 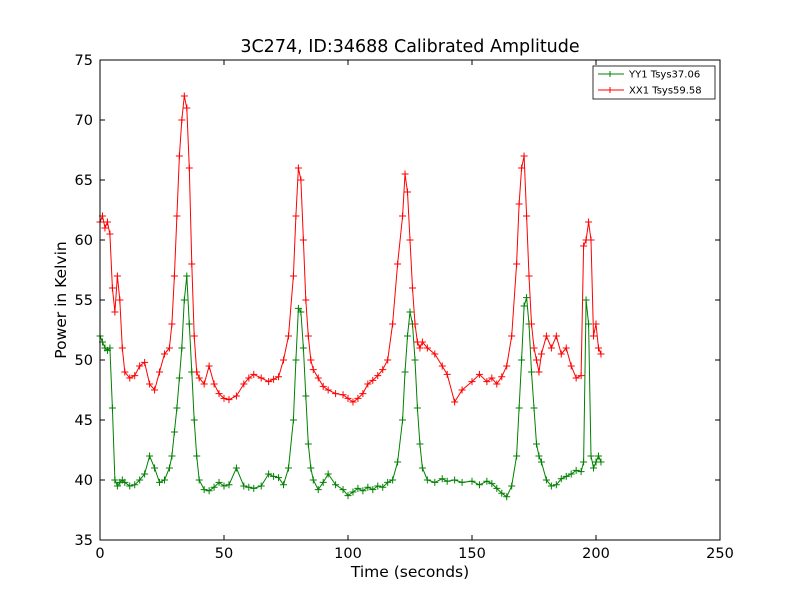 I want to click on legend-marker-xx1, so click(x=610, y=90).